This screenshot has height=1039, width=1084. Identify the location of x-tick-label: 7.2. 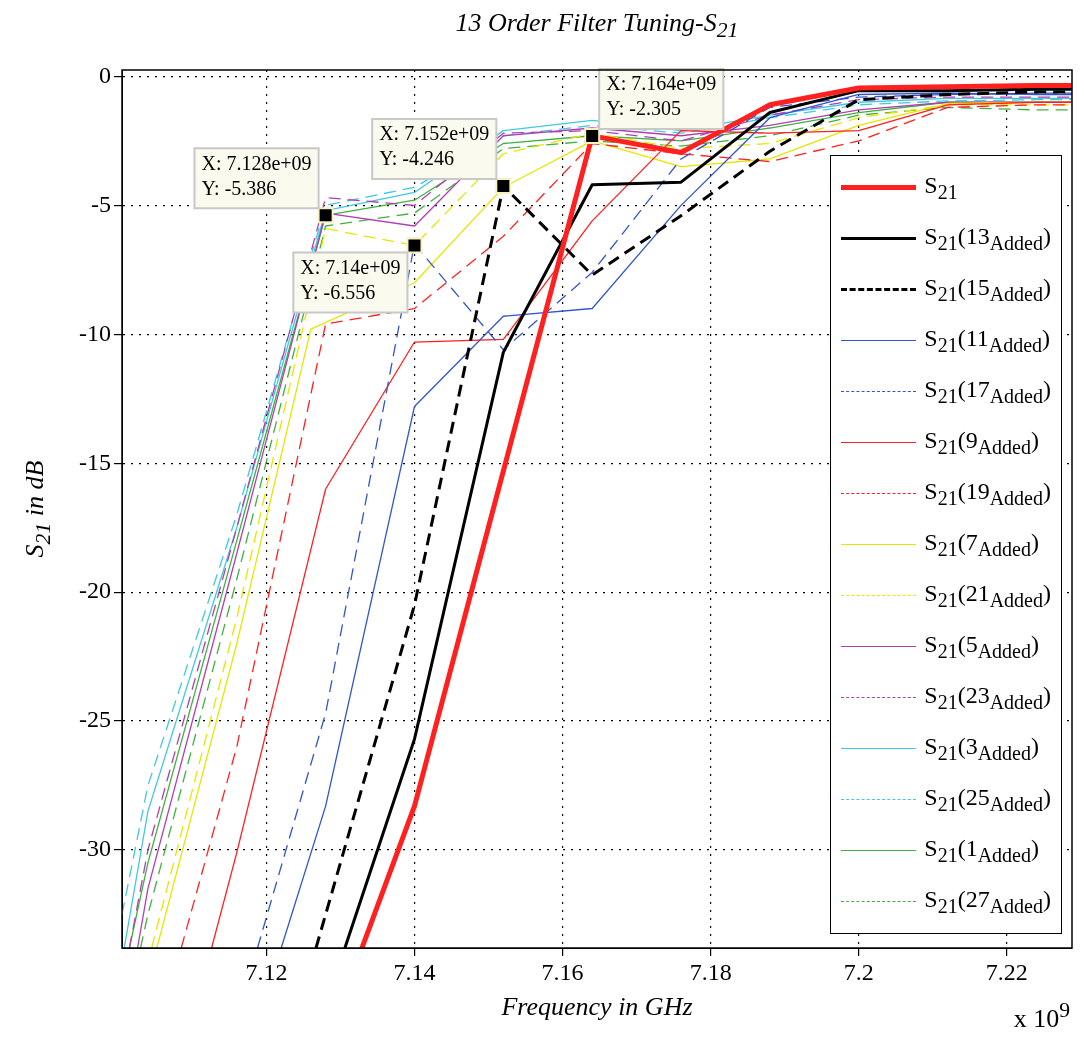
(858, 971).